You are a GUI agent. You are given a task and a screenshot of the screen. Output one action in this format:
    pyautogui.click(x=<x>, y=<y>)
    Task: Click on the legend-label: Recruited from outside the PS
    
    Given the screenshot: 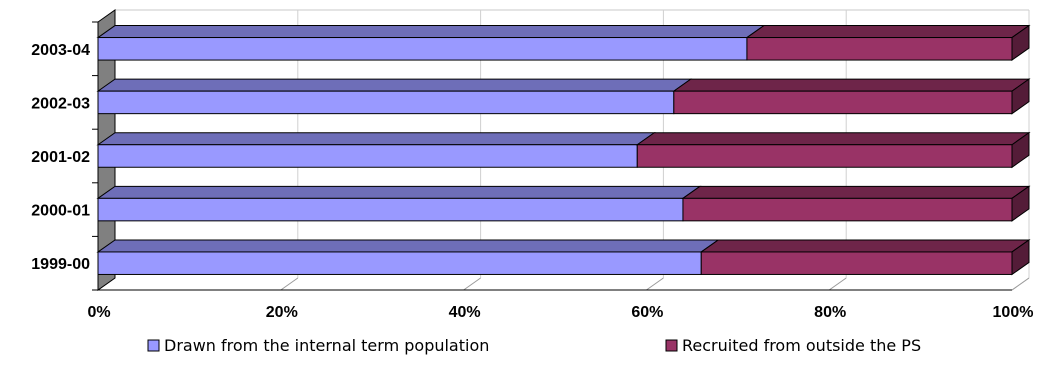 What is the action you would take?
    pyautogui.click(x=801, y=345)
    